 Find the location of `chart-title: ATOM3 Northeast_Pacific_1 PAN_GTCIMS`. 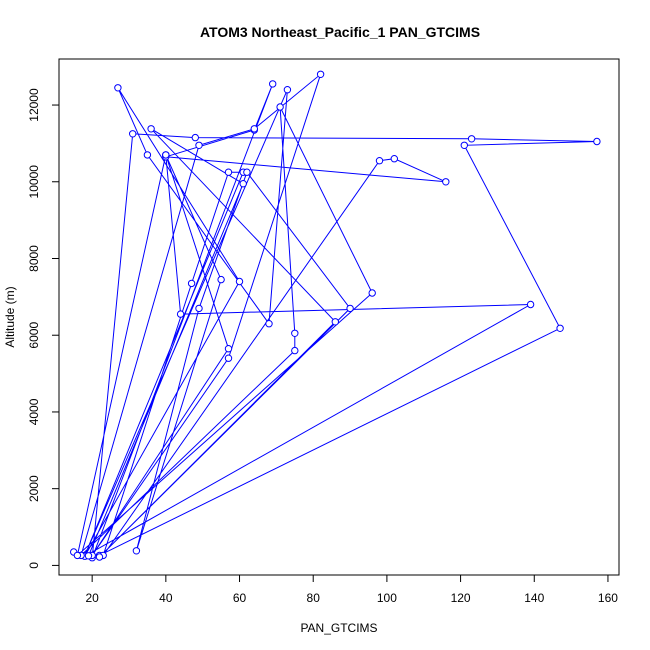

chart-title: ATOM3 Northeast_Pacific_1 PAN_GTCIMS is located at coordinates (340, 32).